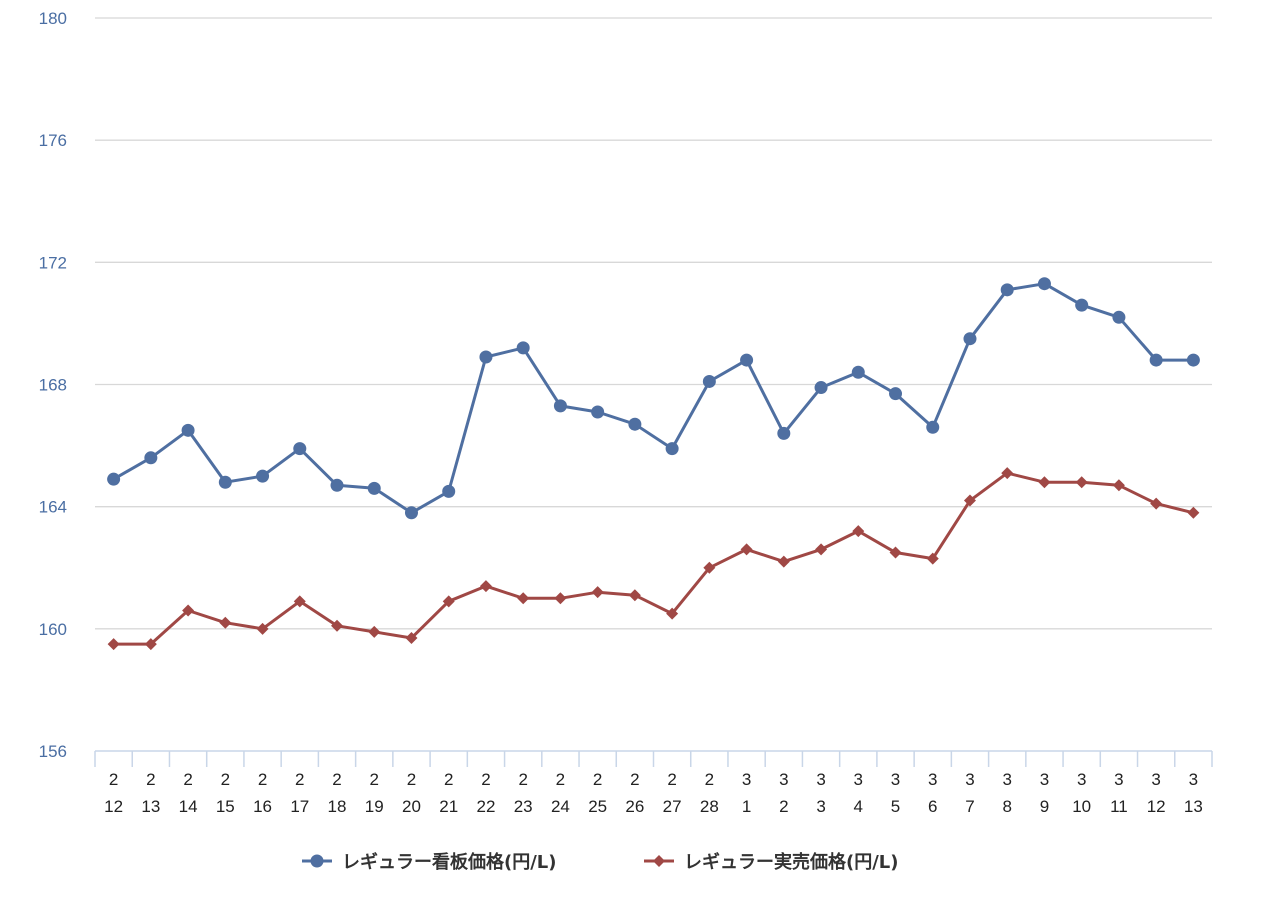 The height and width of the screenshot is (898, 1280). Describe the element at coordinates (600, 862) in the screenshot. I see `legend: レギュラー看板価格(円/L) レギュラー実売価格(円/L)` at that location.